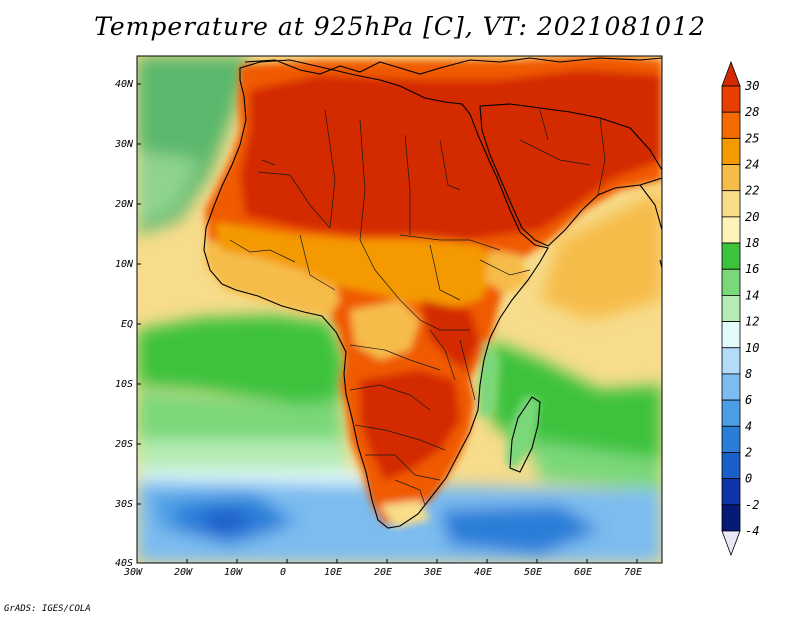 The width and height of the screenshot is (800, 618). Describe the element at coordinates (283, 572) in the screenshot. I see `lon-tick-label: 0` at that location.